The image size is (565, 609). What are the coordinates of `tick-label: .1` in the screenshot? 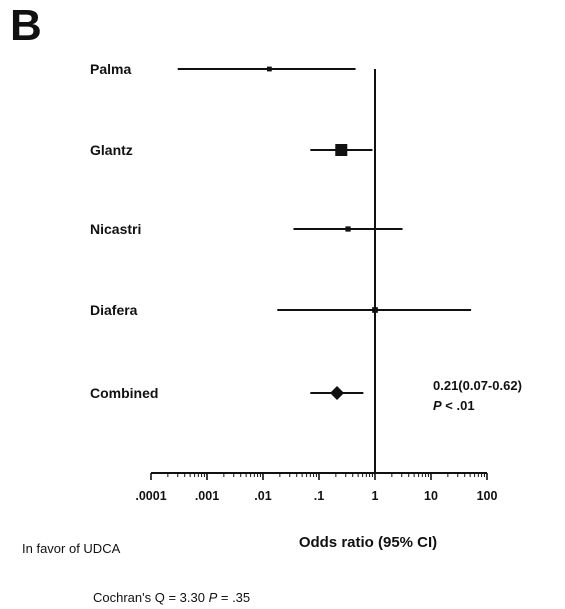 It's located at (319, 496).